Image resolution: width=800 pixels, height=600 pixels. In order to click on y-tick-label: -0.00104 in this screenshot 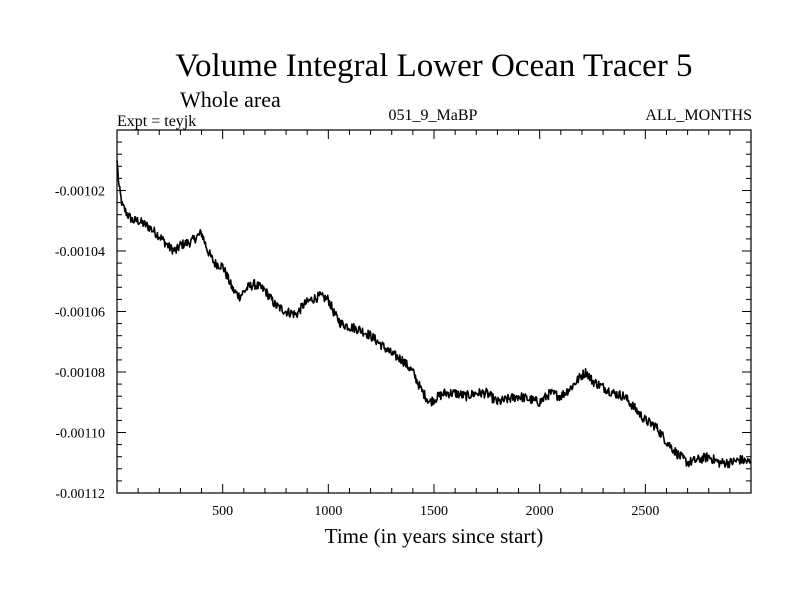, I will do `click(80, 252)`.